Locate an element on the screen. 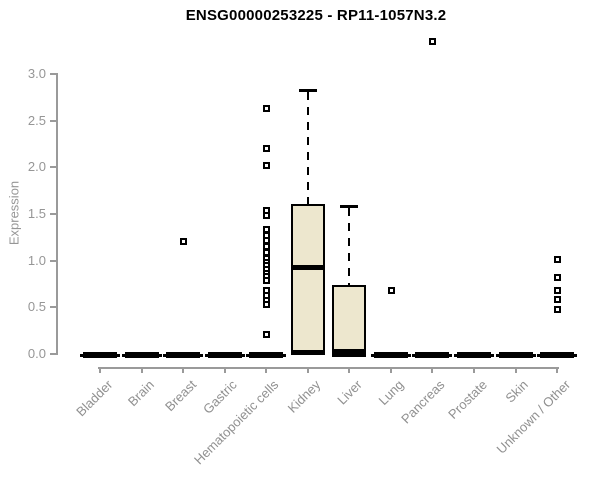 The height and width of the screenshot is (500, 600). y-axis-line is located at coordinates (57, 214).